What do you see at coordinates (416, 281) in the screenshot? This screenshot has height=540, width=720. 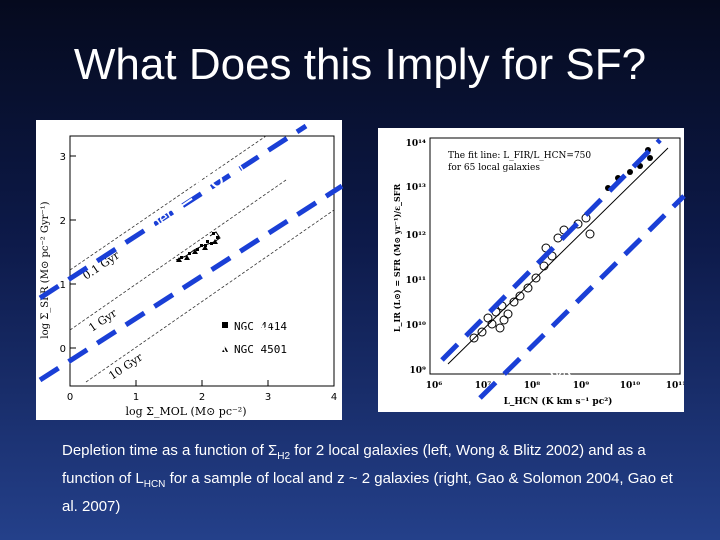 I see `right-y-tick: 10¹¹` at bounding box center [416, 281].